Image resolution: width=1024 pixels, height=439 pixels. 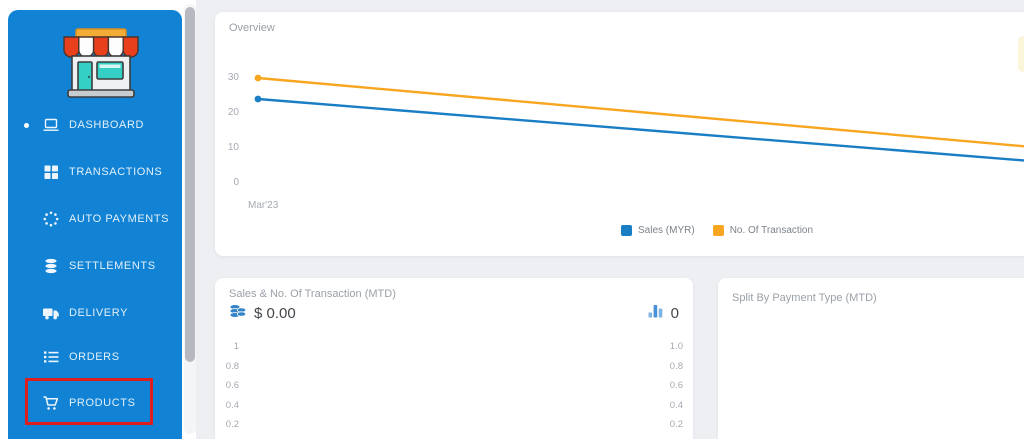 What do you see at coordinates (101, 65) in the screenshot?
I see `store-logo` at bounding box center [101, 65].